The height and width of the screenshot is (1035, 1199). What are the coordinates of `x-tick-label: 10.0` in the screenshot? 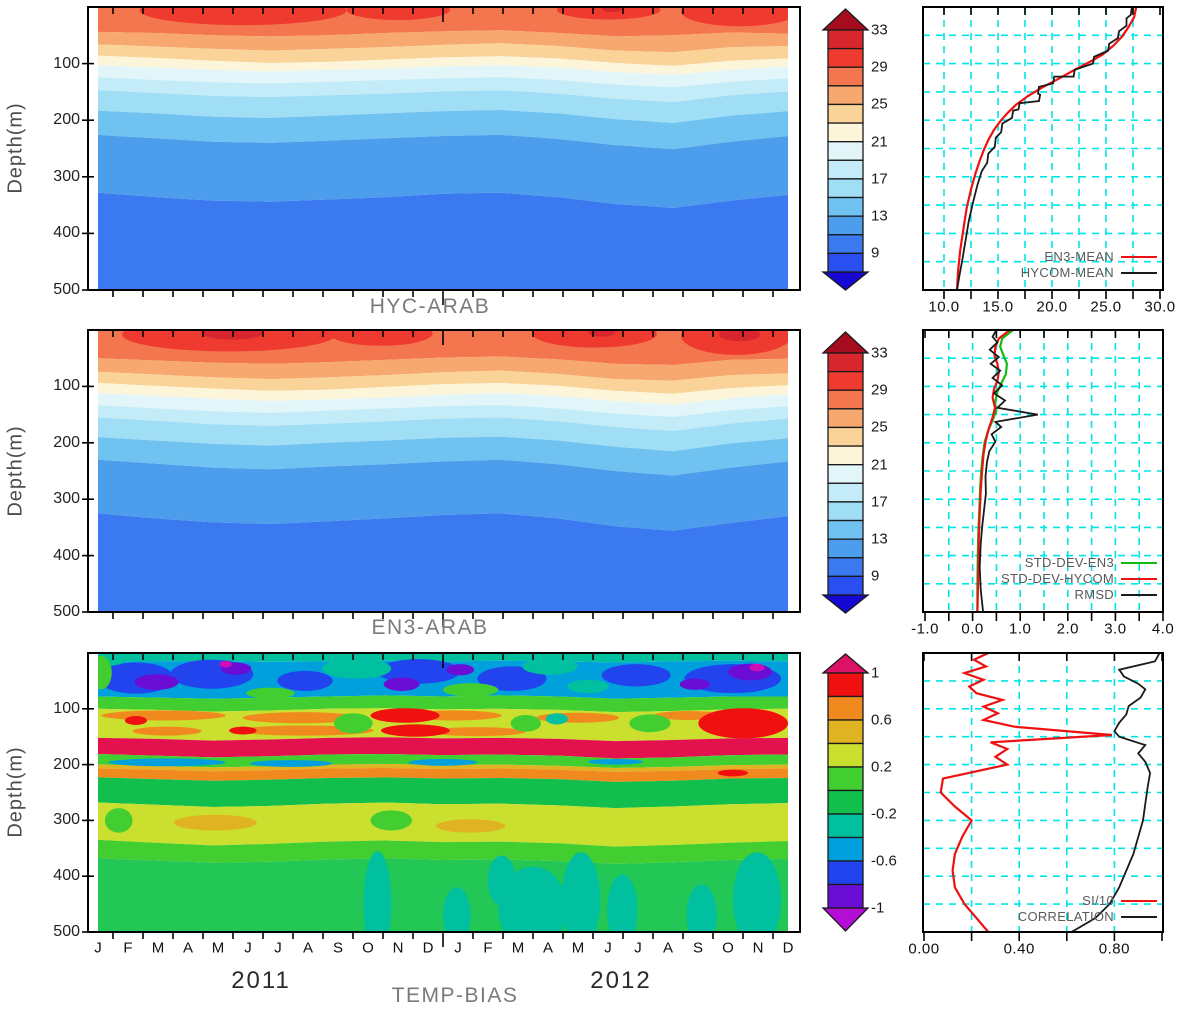 It's located at (944, 307).